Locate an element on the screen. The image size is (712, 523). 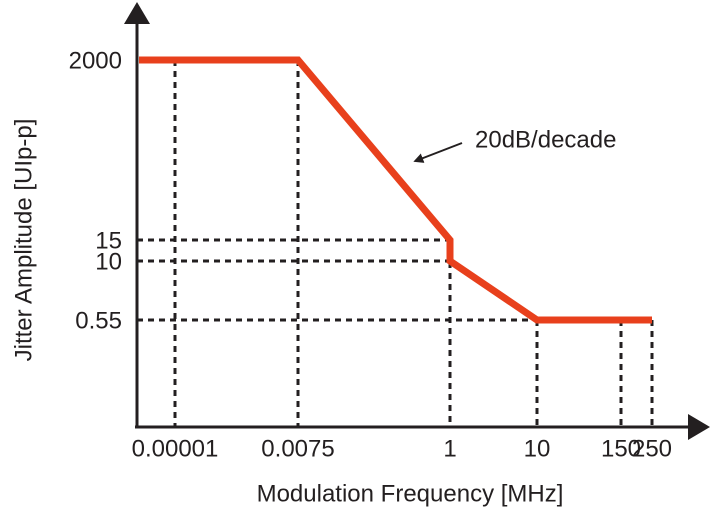
y-tick-label: 0.55 is located at coordinates (98, 320).